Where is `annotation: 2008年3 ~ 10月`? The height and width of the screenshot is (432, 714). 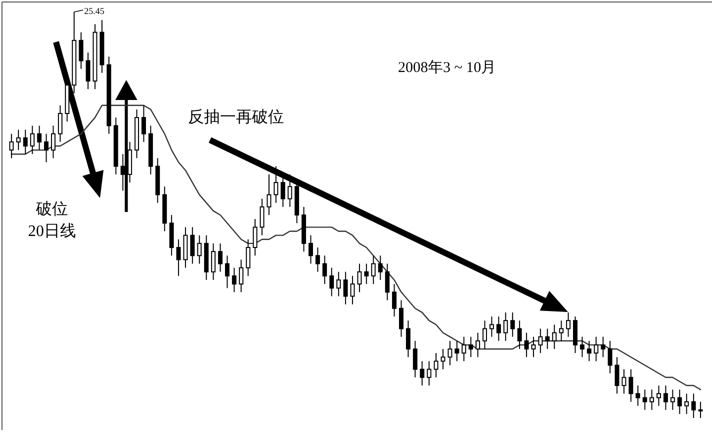 annotation: 2008年3 ~ 10月 is located at coordinates (447, 67).